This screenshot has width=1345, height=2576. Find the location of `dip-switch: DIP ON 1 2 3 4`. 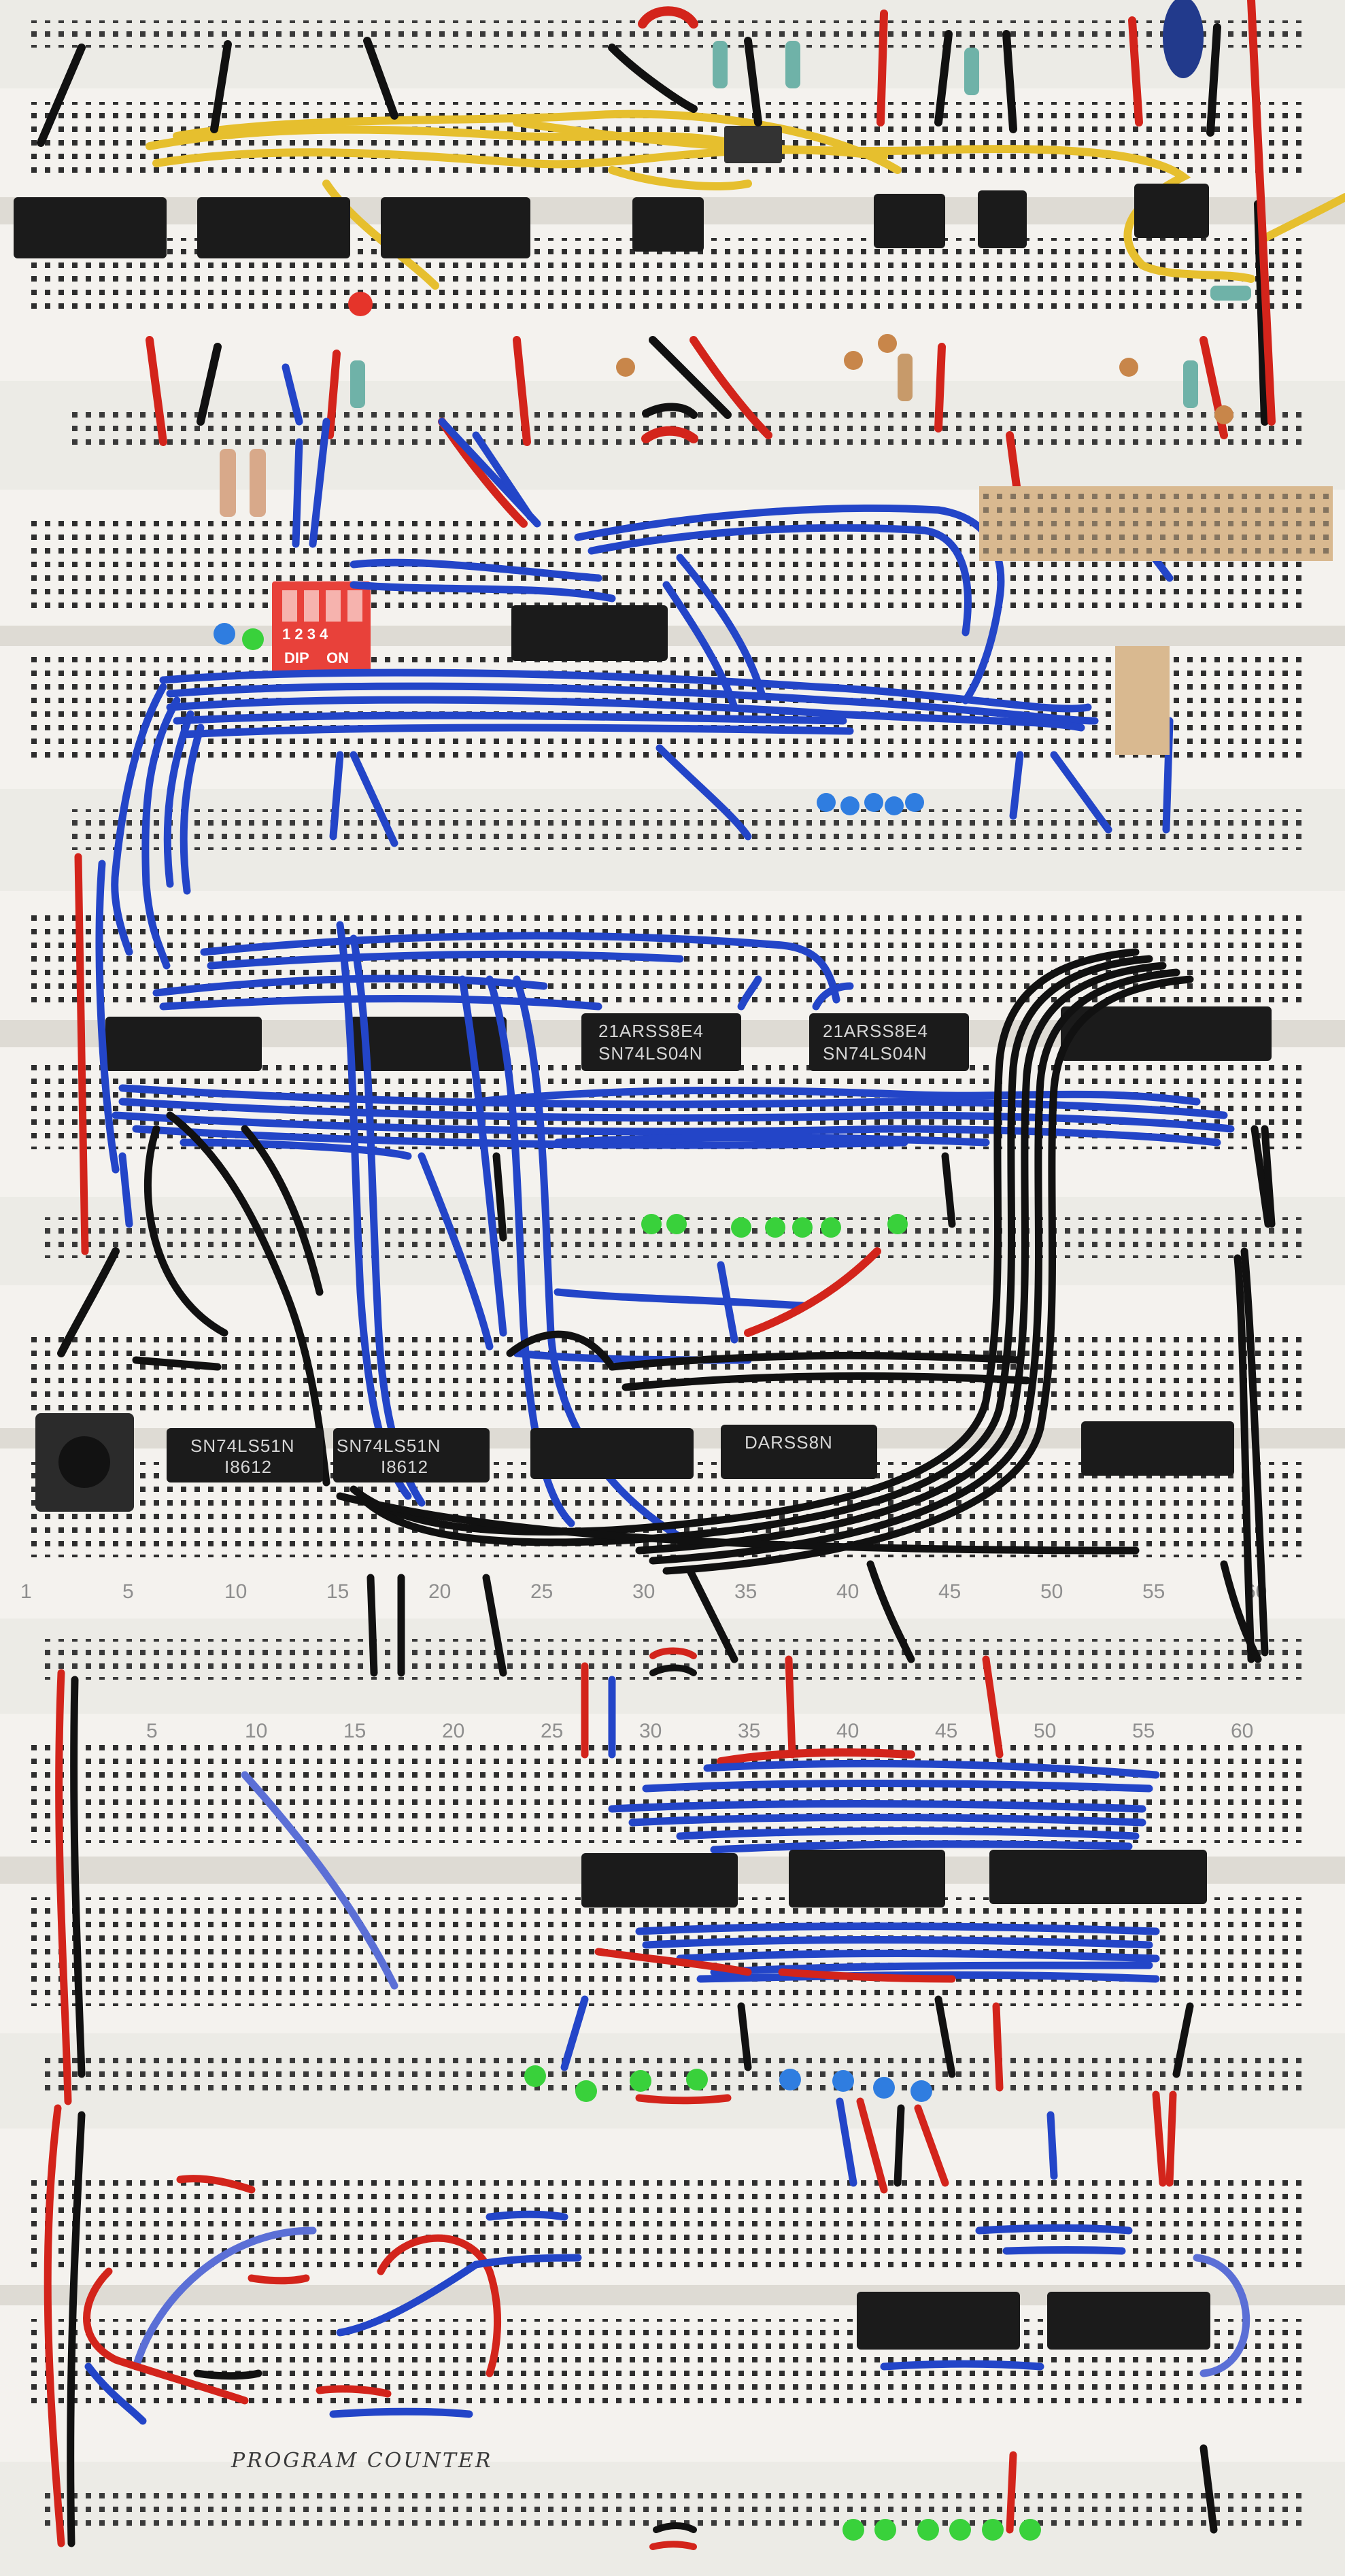

dip-switch: DIP ON 1 2 3 4 is located at coordinates (321, 627).